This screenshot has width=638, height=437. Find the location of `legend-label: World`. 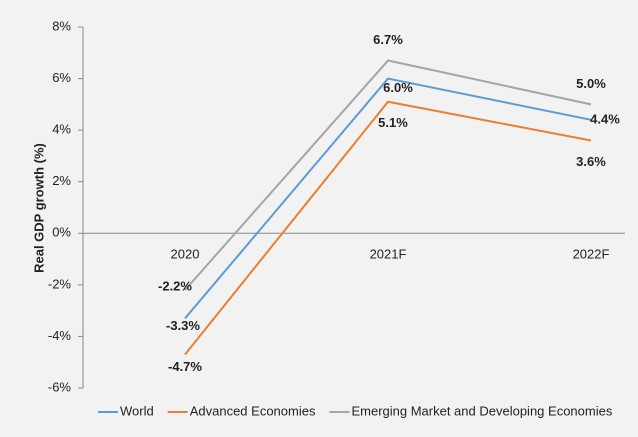

legend-label: World is located at coordinates (137, 410).